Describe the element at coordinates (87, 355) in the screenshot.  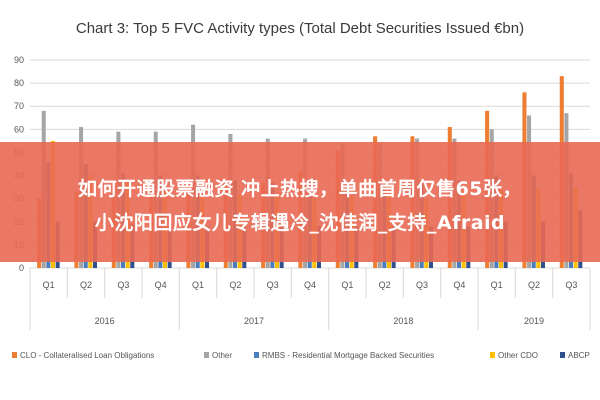
I see `legend-label: CLO - Collateralised Loan Obligations` at that location.